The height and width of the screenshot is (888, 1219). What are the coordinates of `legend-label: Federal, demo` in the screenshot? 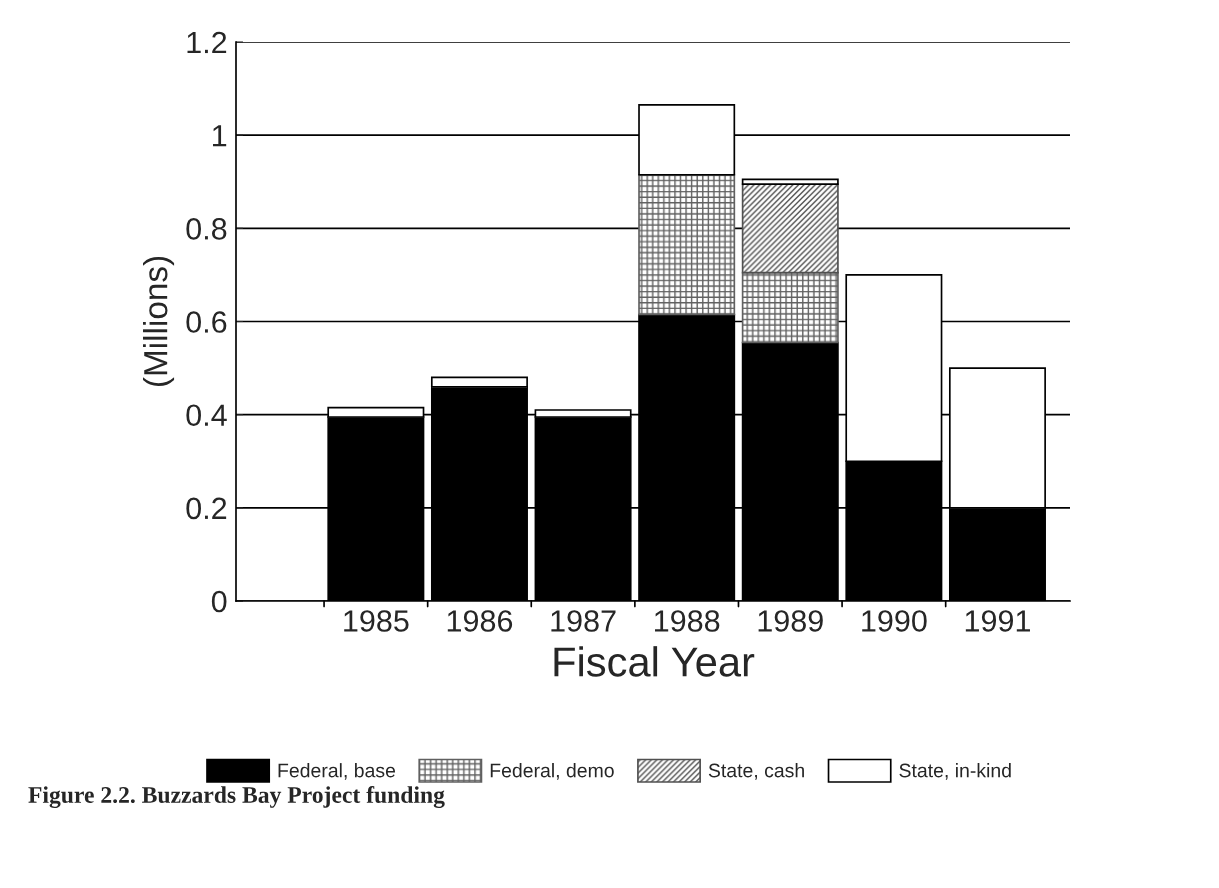 It's located at (552, 771).